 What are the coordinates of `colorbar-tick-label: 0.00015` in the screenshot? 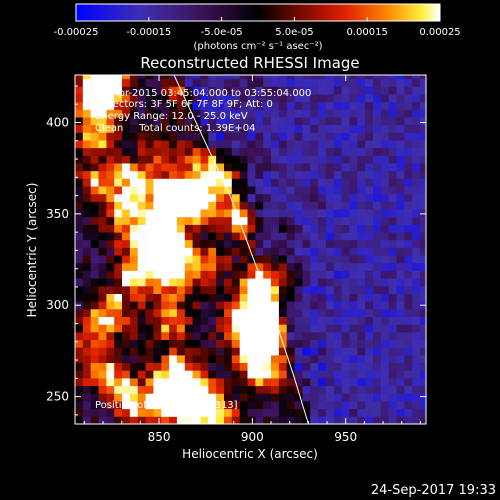 It's located at (367, 32).